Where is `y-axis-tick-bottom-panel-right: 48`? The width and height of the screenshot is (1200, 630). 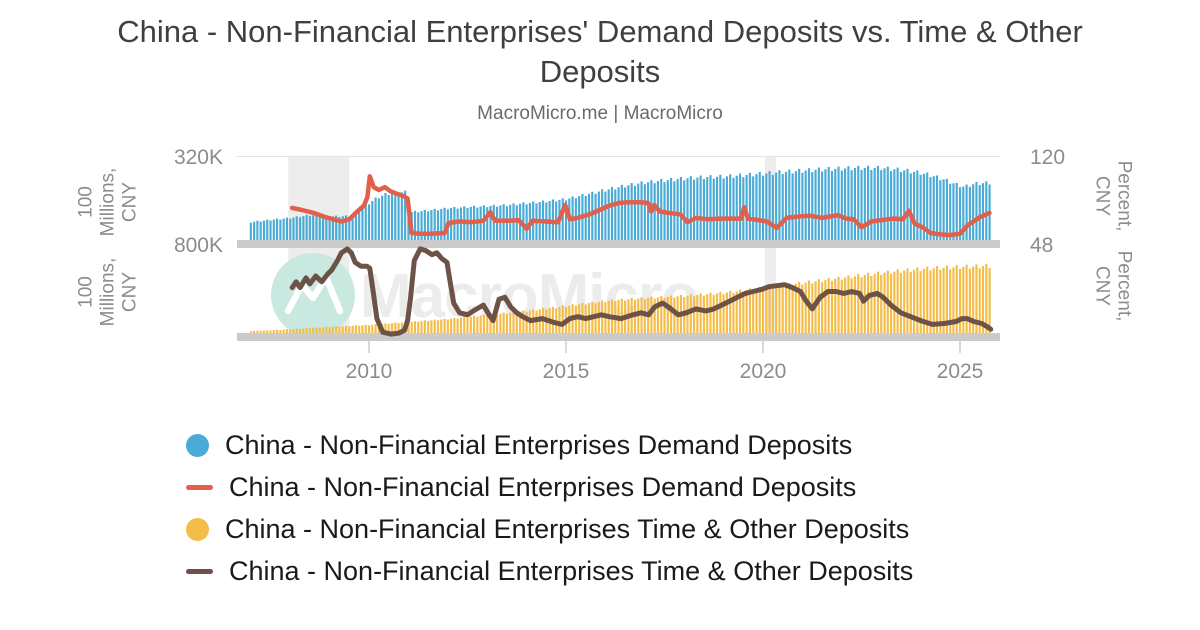 y-axis-tick-bottom-panel-right: 48 is located at coordinates (1042, 245).